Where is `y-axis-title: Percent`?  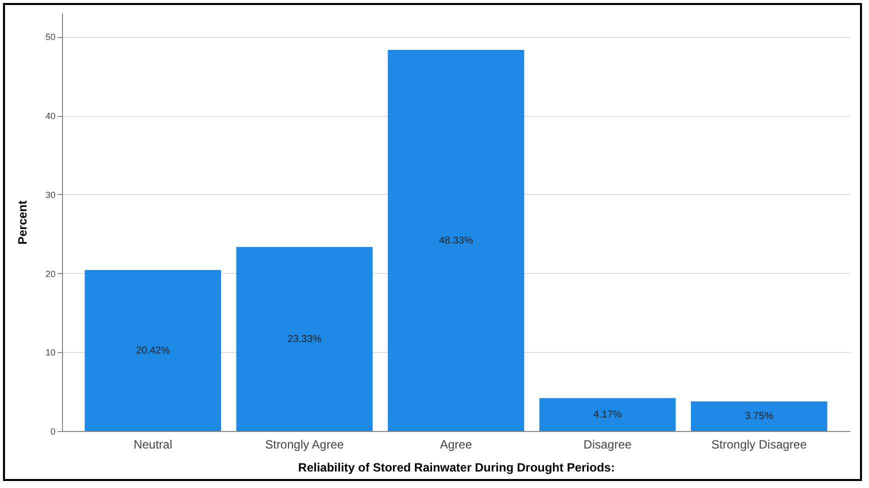 y-axis-title: Percent is located at coordinates (22, 222).